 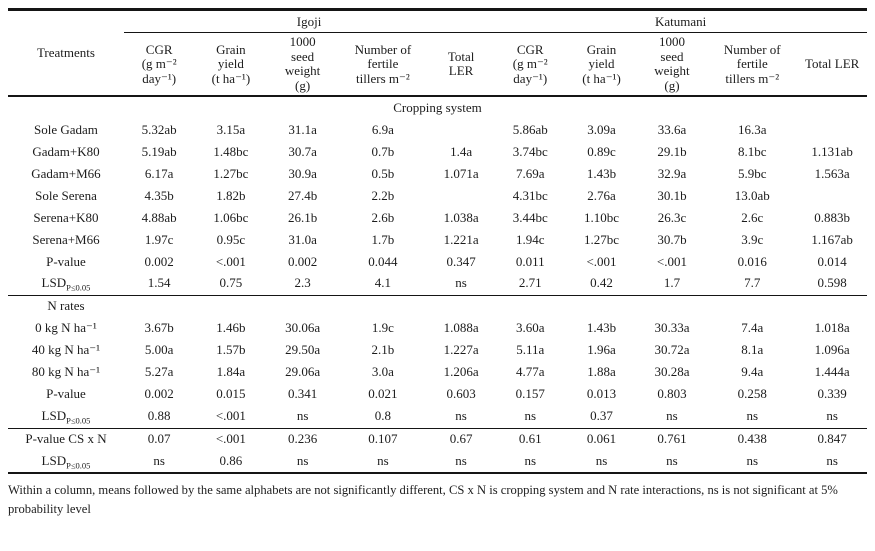 I want to click on column-header-fertile-tillers-igoji: Number of fertile tillers m⁻², so click(x=383, y=63).